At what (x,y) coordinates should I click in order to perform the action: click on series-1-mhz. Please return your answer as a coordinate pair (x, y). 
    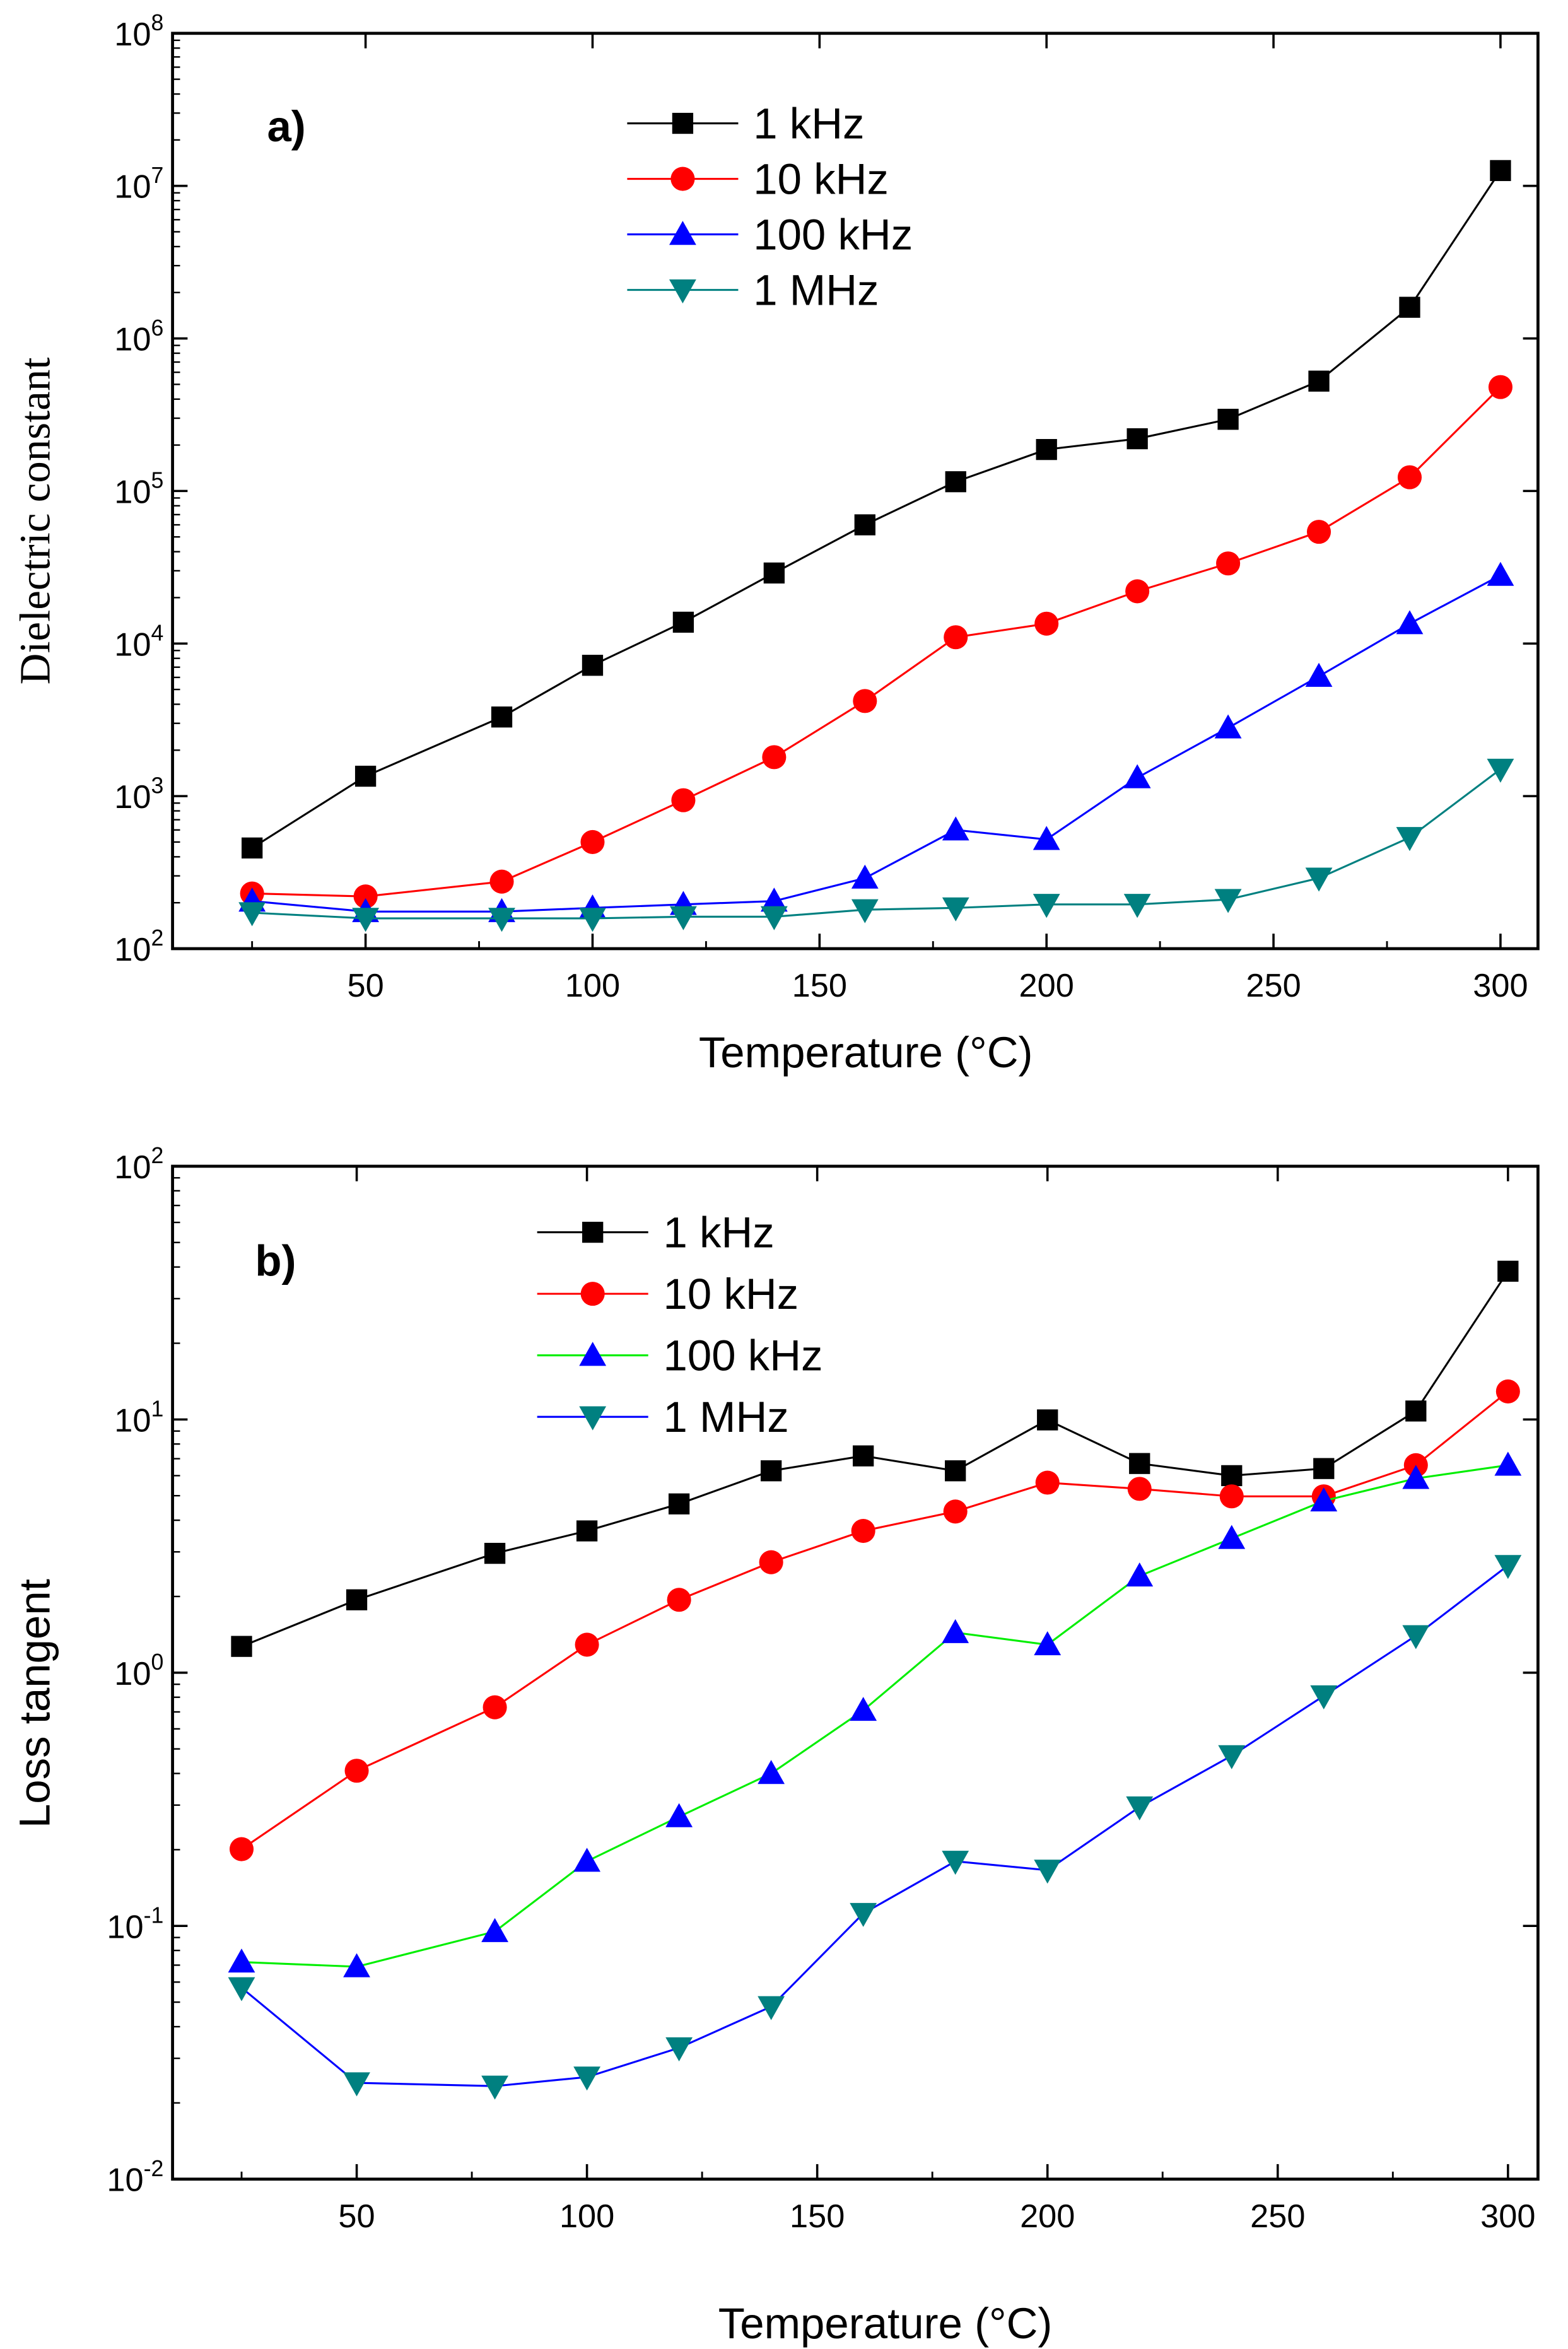
    Looking at the image, I should click on (876, 845).